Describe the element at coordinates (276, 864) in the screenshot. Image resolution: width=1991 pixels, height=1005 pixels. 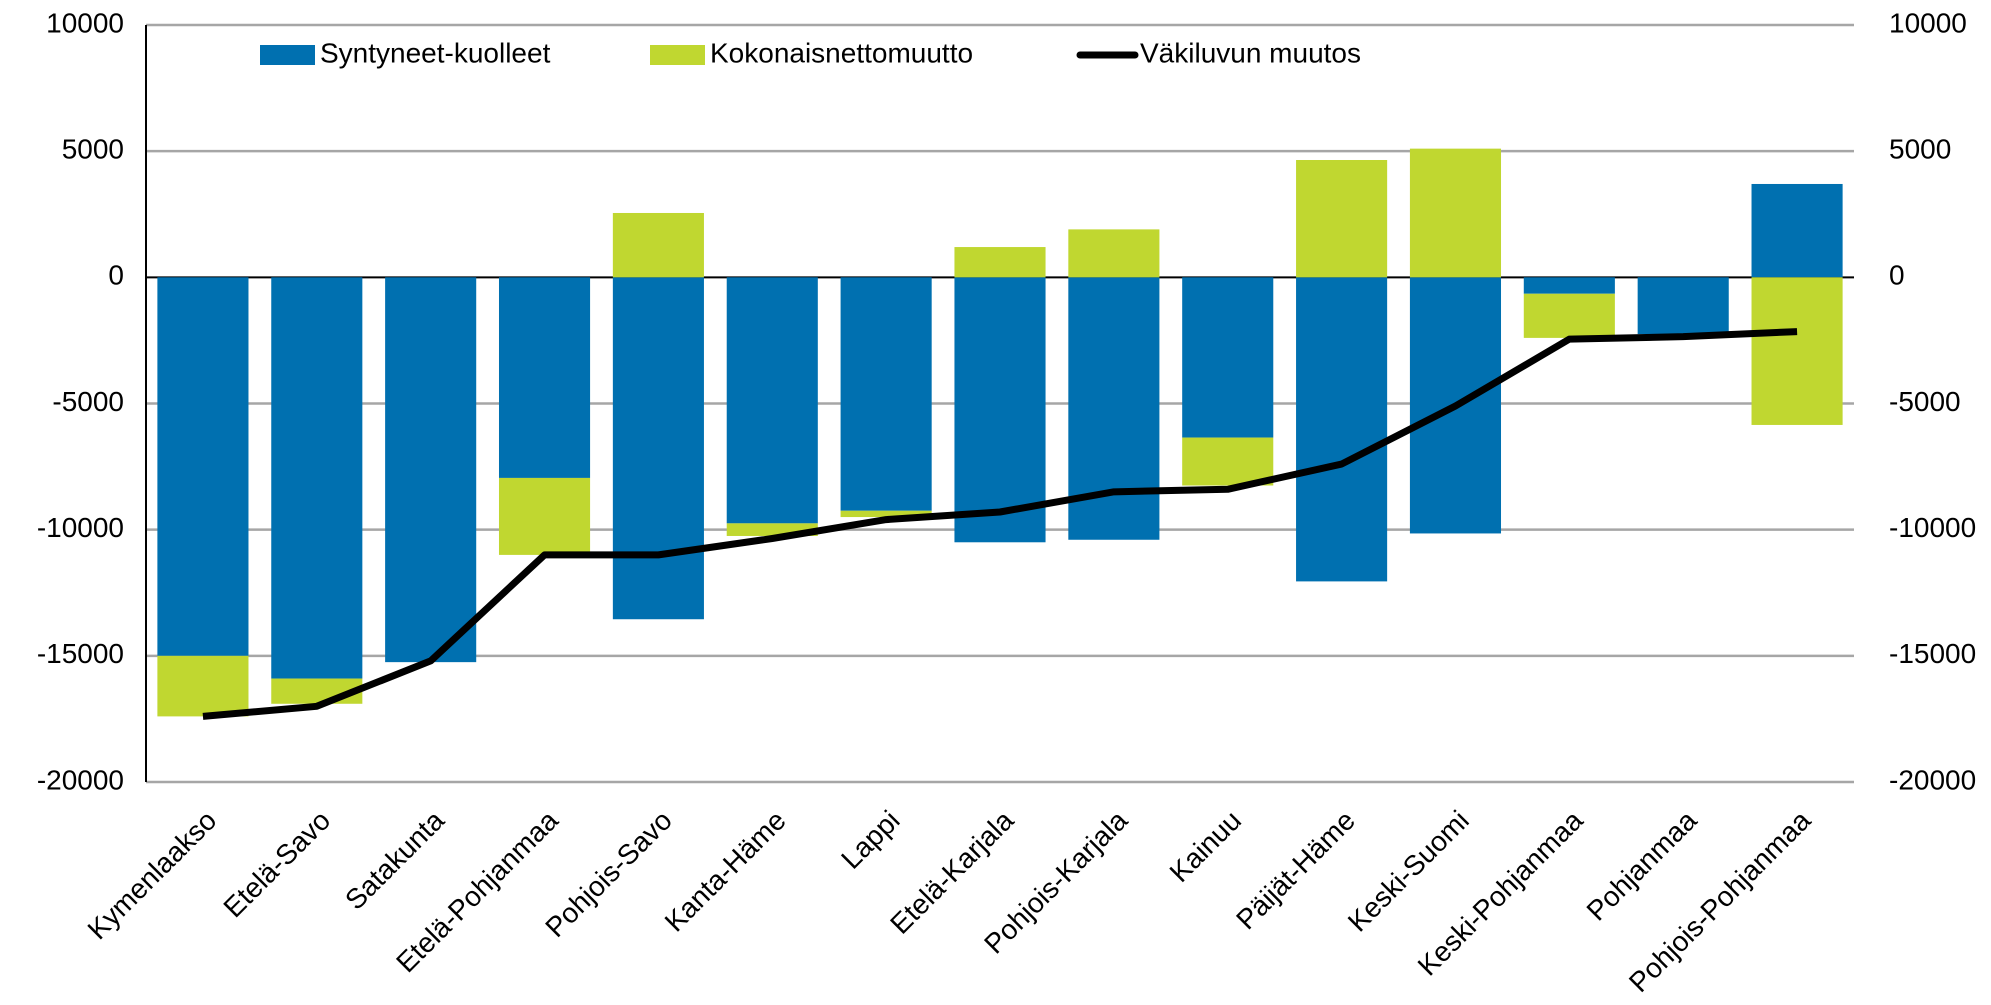
I see `x-tick-label: Etelä-Savo` at that location.